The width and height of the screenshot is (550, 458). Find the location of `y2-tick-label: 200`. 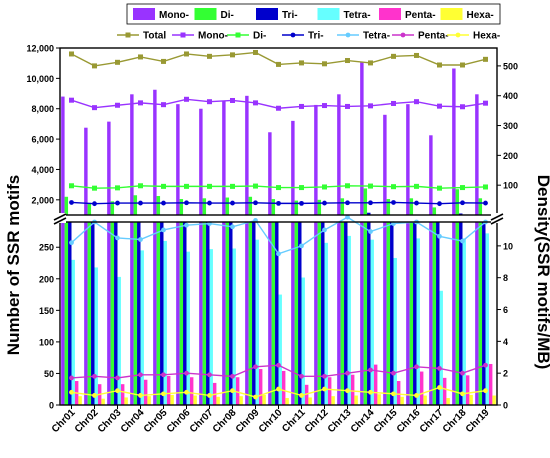

y2-tick-label: 200 is located at coordinates (510, 156).